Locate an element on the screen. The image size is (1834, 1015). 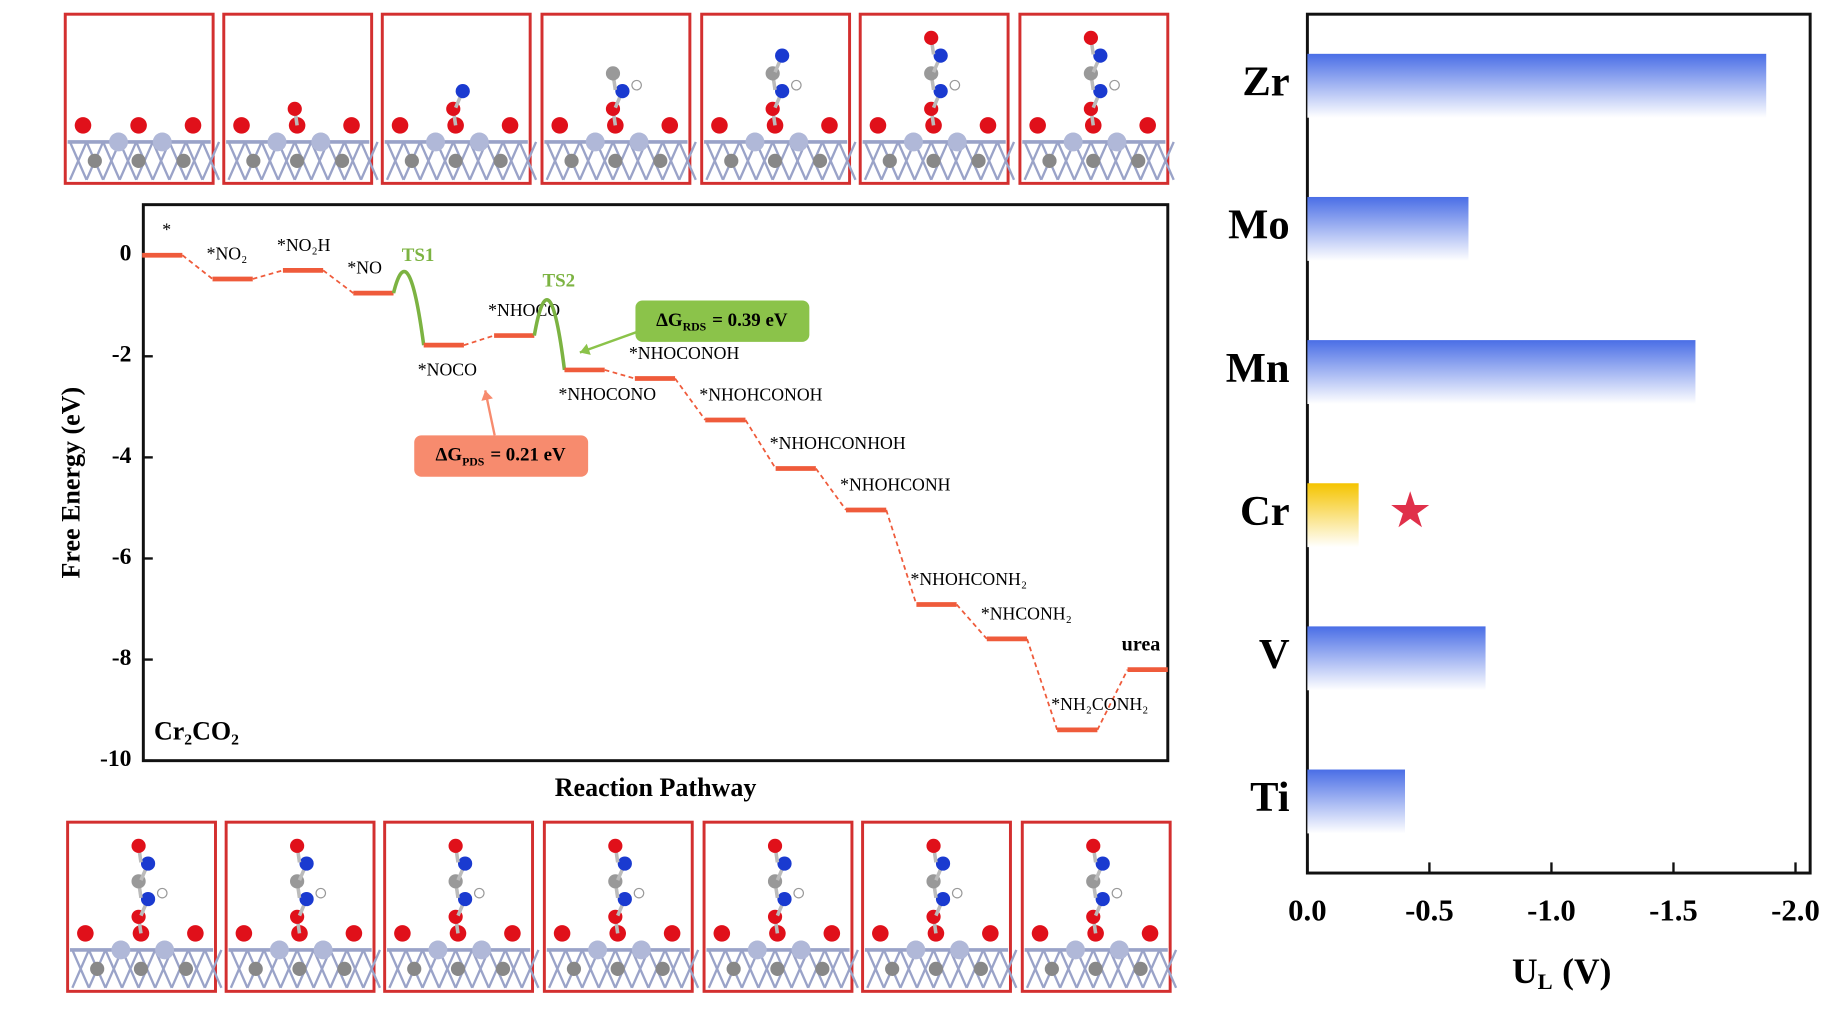
y-tick-label: Cr is located at coordinates (1265, 511).